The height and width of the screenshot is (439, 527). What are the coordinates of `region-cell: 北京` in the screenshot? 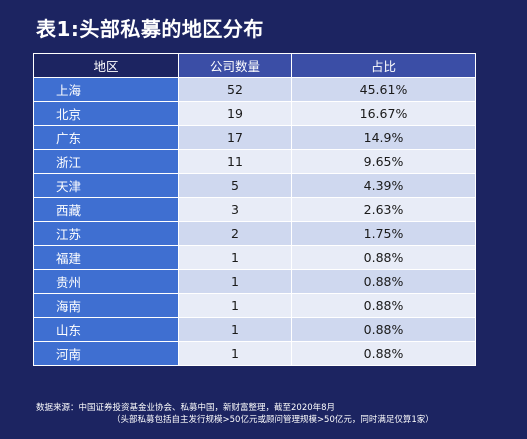 It's located at (106, 113).